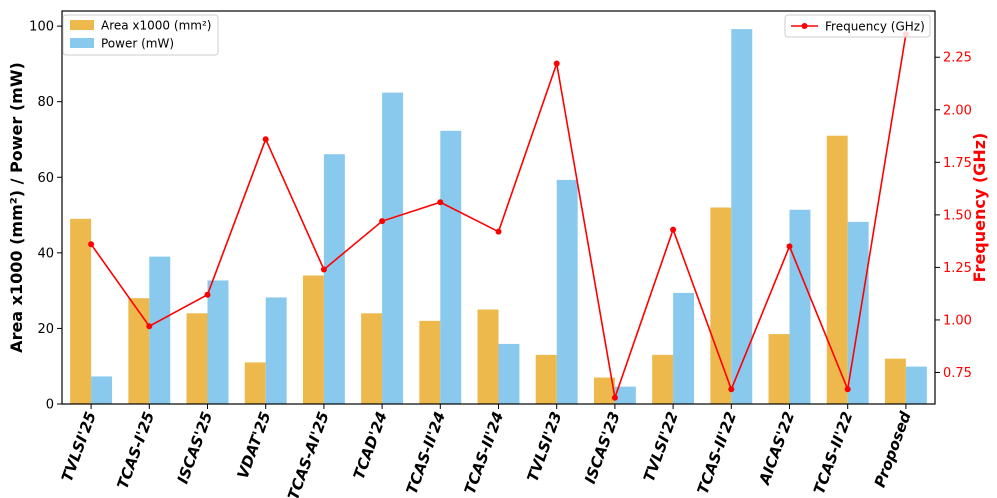 Image resolution: width=997 pixels, height=498 pixels. Describe the element at coordinates (370, 445) in the screenshot. I see `x-tick-label: TCAD'24` at that location.